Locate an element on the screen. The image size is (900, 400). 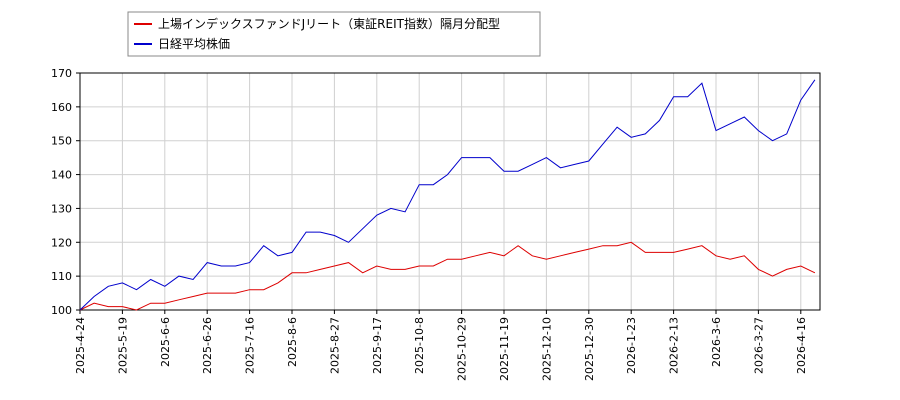
x-tick-label: 2025-12-30 is located at coordinates (589, 349).